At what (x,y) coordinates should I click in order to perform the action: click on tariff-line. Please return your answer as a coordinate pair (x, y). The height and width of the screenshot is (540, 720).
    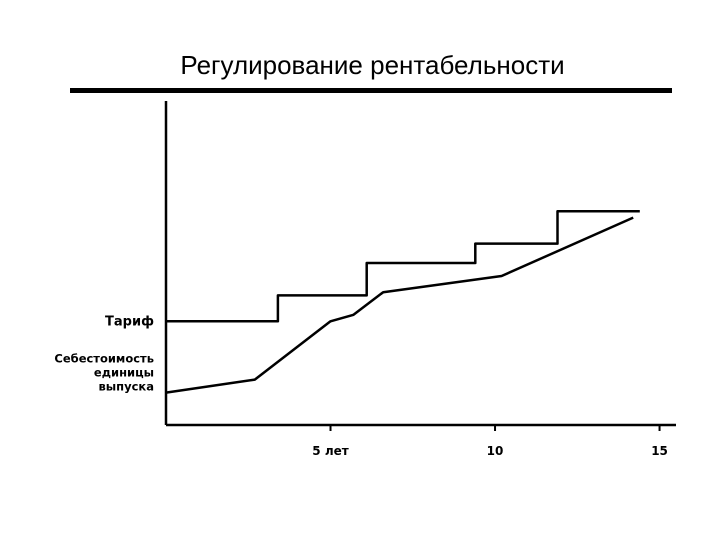
    Looking at the image, I should click on (403, 266).